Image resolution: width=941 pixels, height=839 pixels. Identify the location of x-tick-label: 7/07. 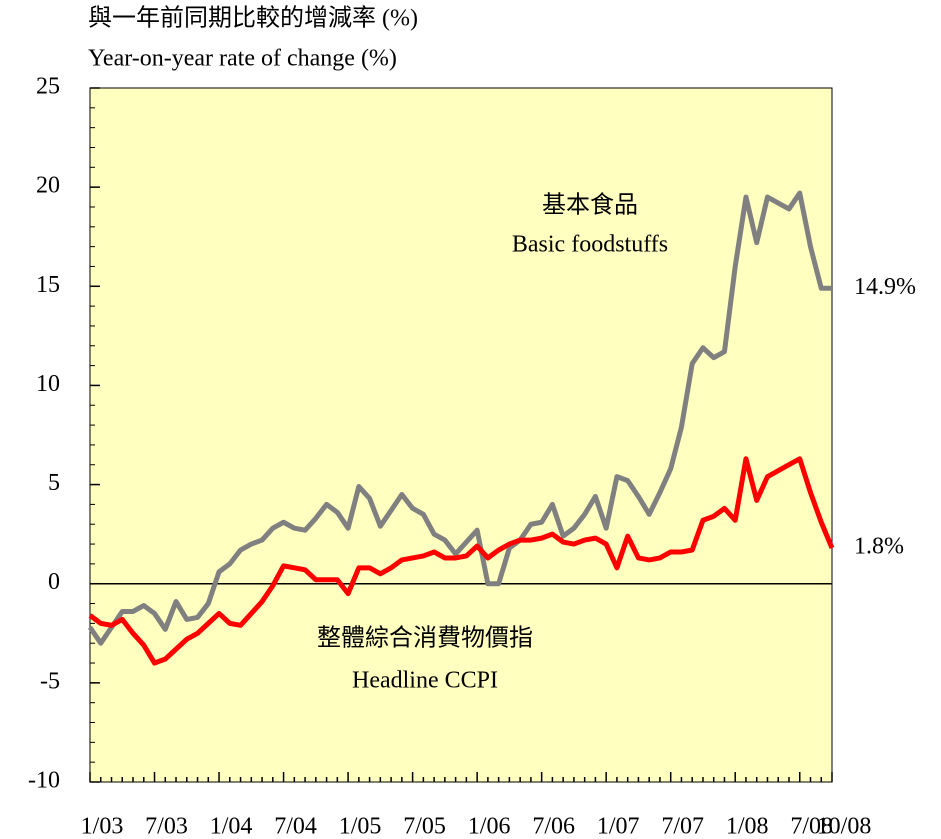
(682, 826).